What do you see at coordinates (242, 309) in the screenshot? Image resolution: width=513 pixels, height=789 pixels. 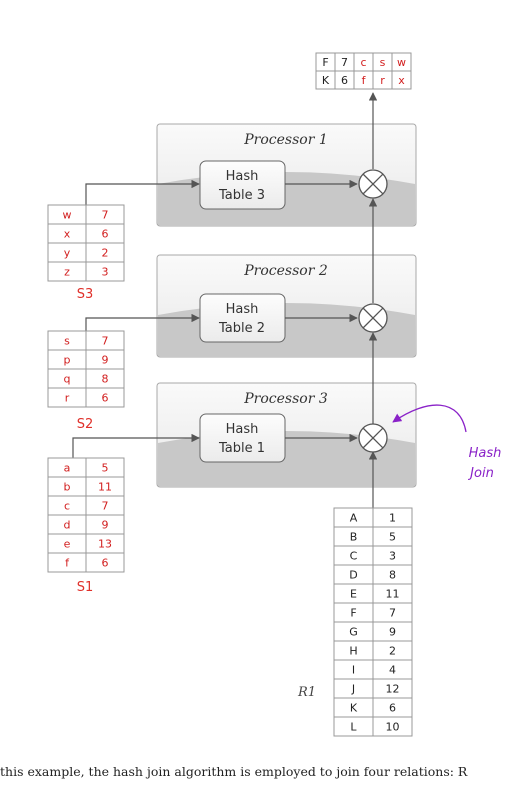 I see `hash-table-2-line1: Hash` at bounding box center [242, 309].